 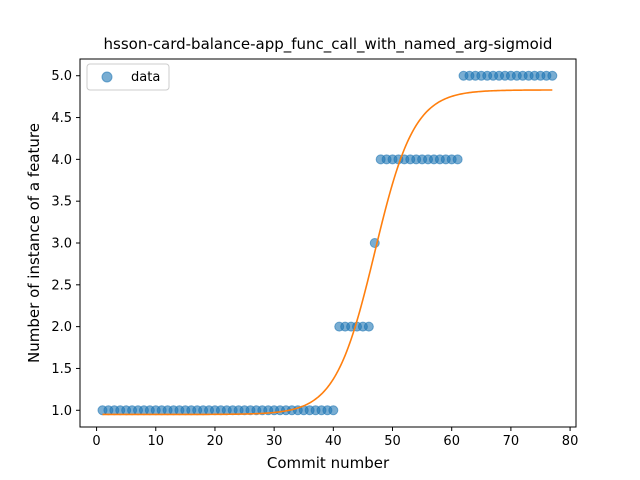 I want to click on y-tick-label: 1.5, so click(x=61, y=369).